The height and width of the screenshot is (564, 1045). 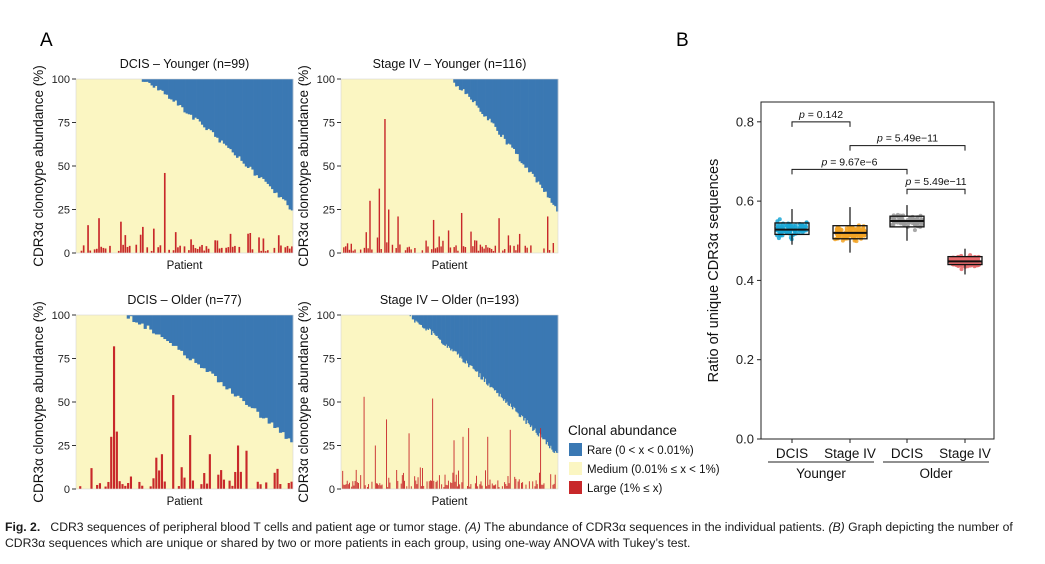 I want to click on y-axis-label: CDR3α clonotype abundance (%), so click(x=38, y=165).